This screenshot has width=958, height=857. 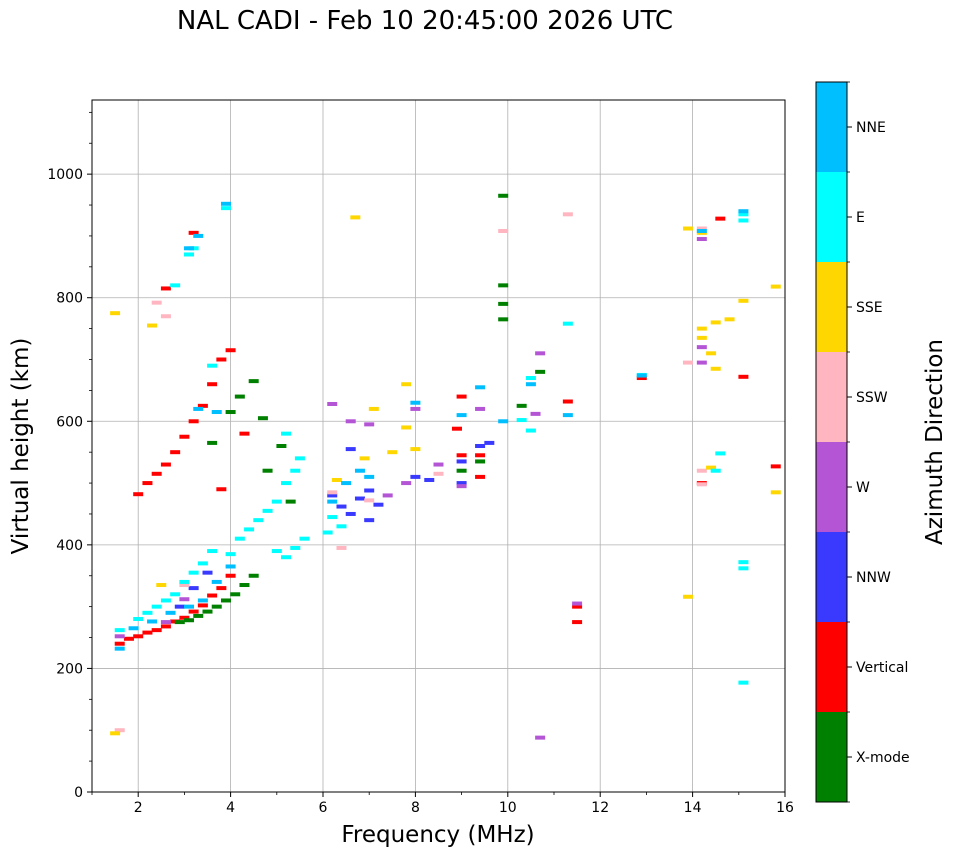 What do you see at coordinates (442, 804) in the screenshot?
I see `x-axis: 2 4 6 8 10 12 14 16` at bounding box center [442, 804].